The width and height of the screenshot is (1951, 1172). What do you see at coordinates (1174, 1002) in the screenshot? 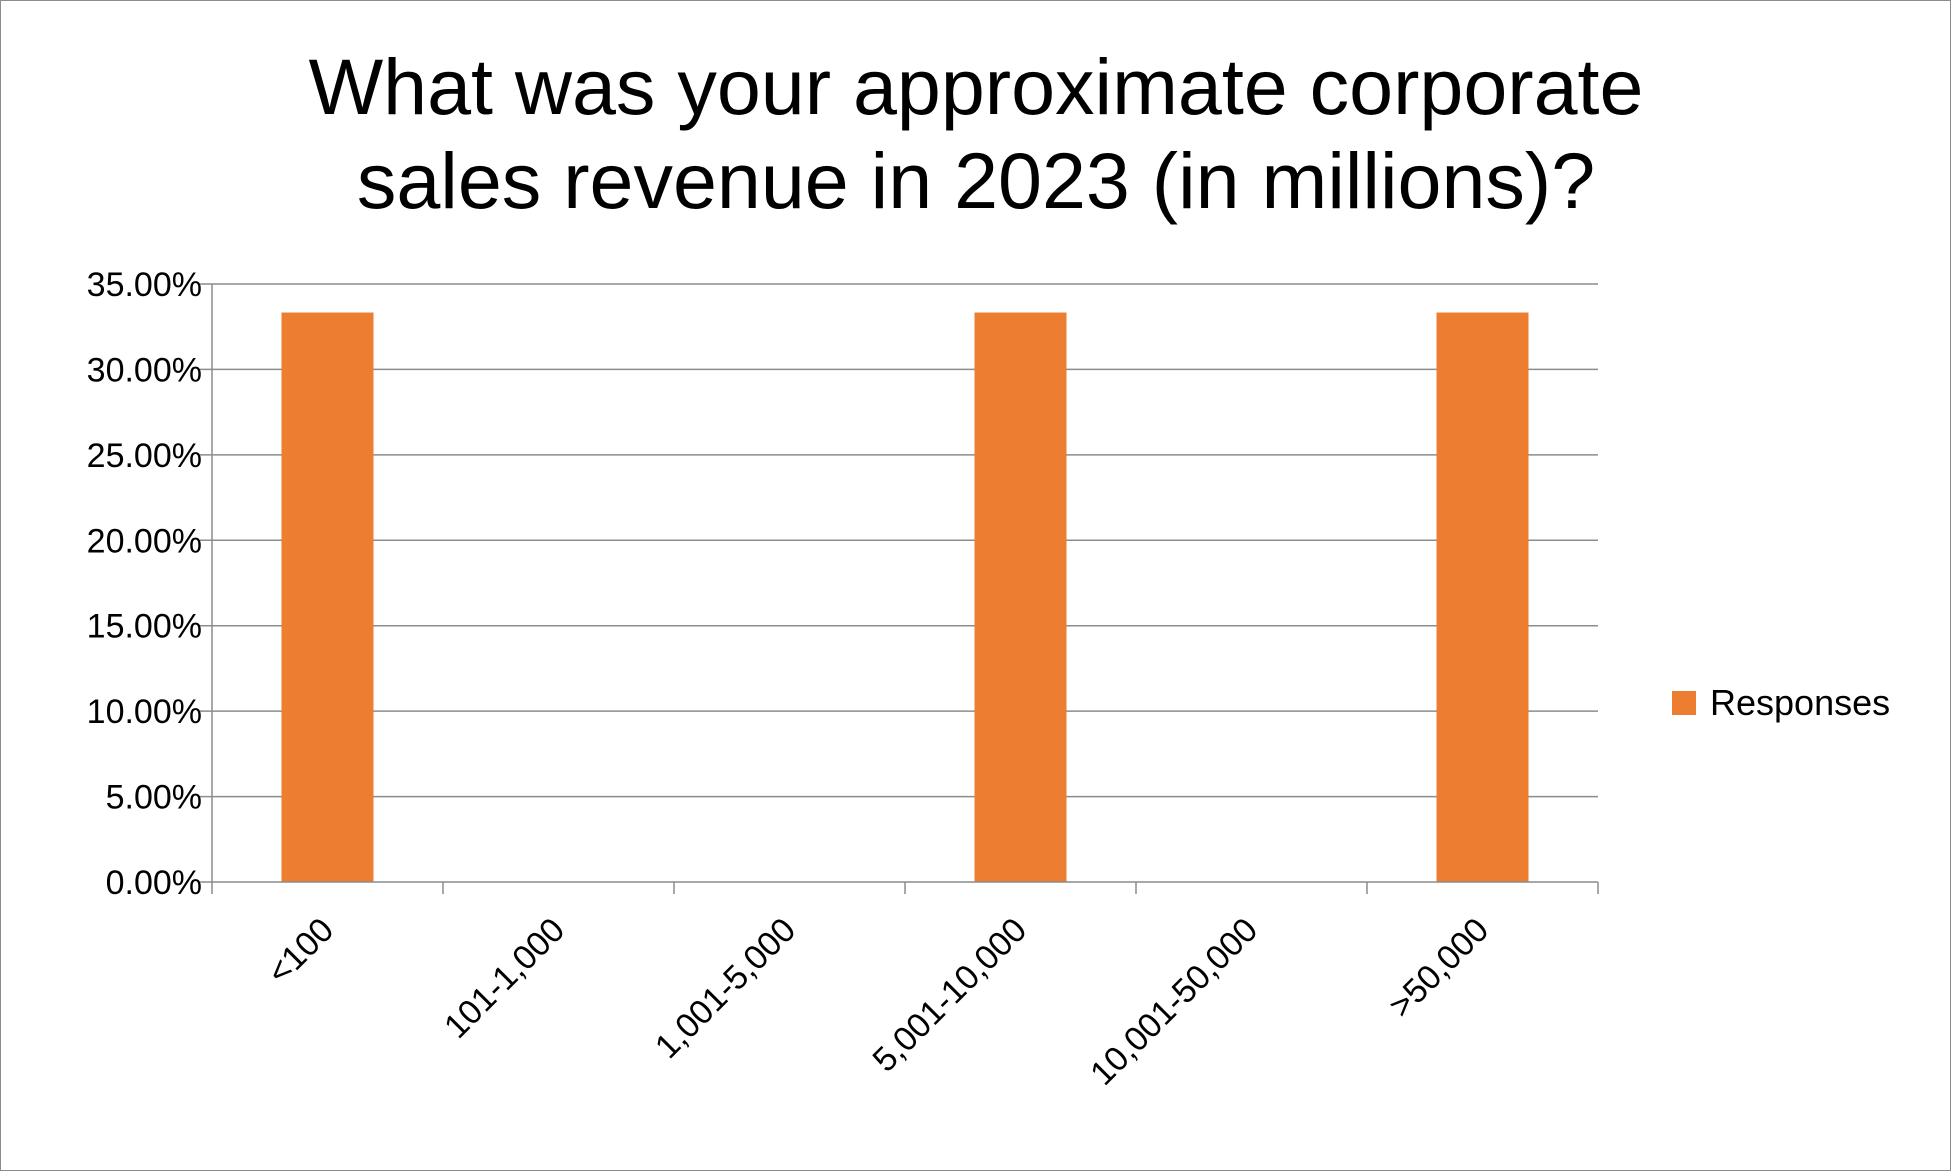
I see `x-tick-label: 10,001-50,000` at bounding box center [1174, 1002].